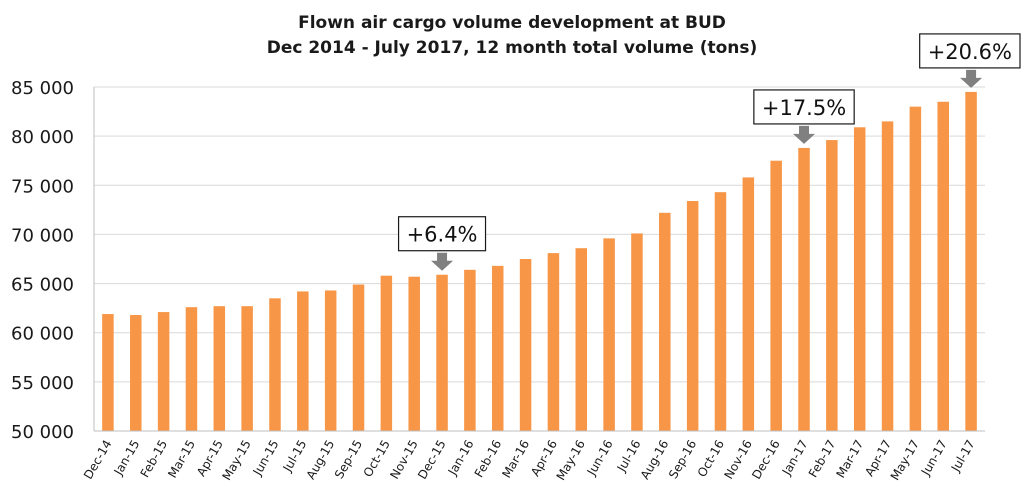 This screenshot has height=504, width=1024. I want to click on x-tick-label: Jun-16, so click(600, 458).